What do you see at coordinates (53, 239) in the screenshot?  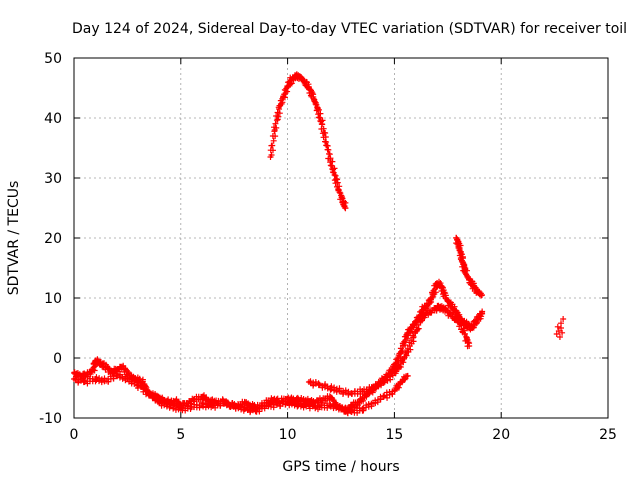 I see `y-tick-label: 20` at bounding box center [53, 239].